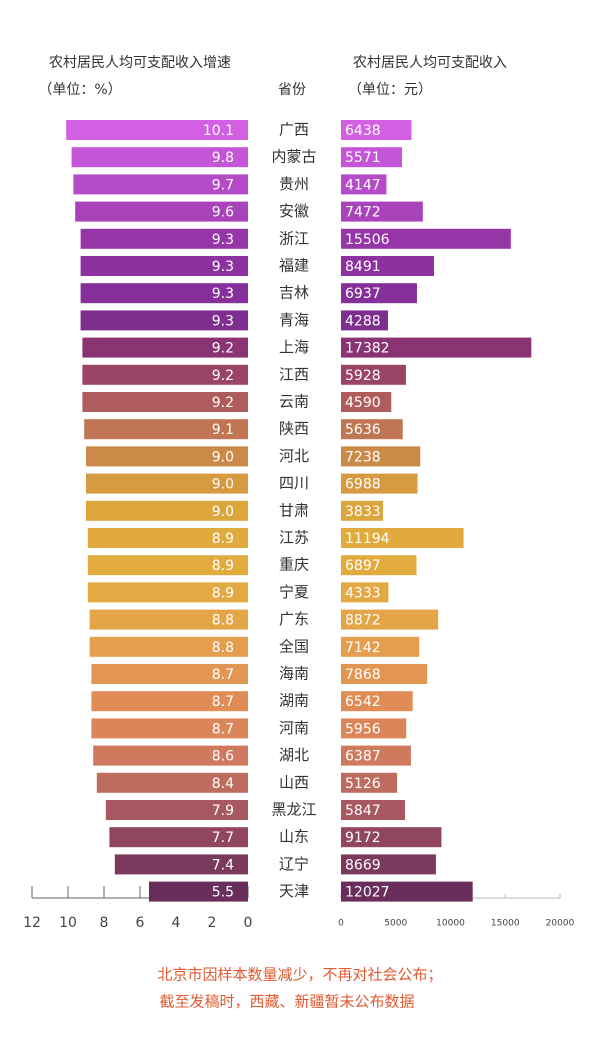 The height and width of the screenshot is (1057, 600). Describe the element at coordinates (363, 485) in the screenshot. I see `value-label: 6988` at that location.